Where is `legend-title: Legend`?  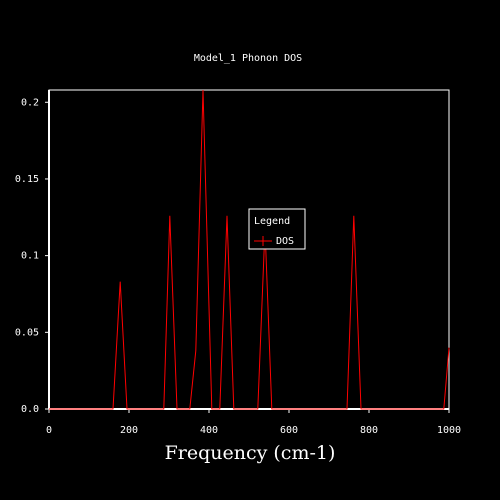
legend-title: Legend is located at coordinates (272, 221).